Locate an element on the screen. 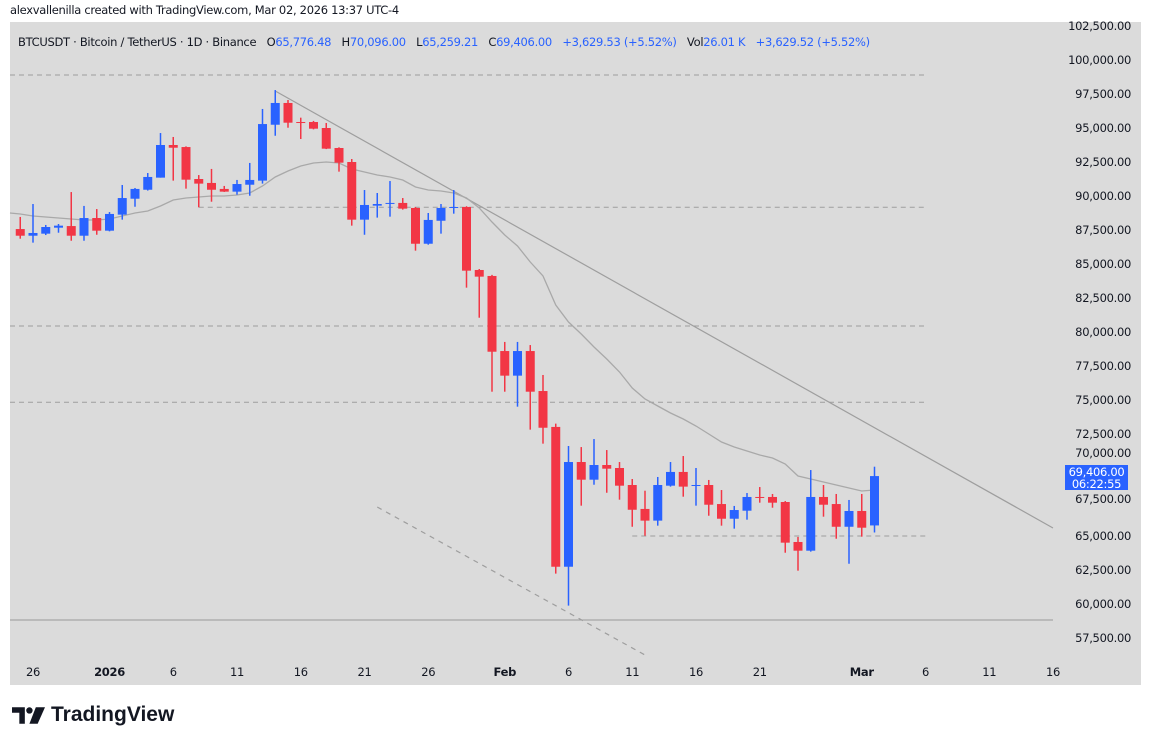  last-price-label: 69,406.00 06:22:55 is located at coordinates (1096, 477).